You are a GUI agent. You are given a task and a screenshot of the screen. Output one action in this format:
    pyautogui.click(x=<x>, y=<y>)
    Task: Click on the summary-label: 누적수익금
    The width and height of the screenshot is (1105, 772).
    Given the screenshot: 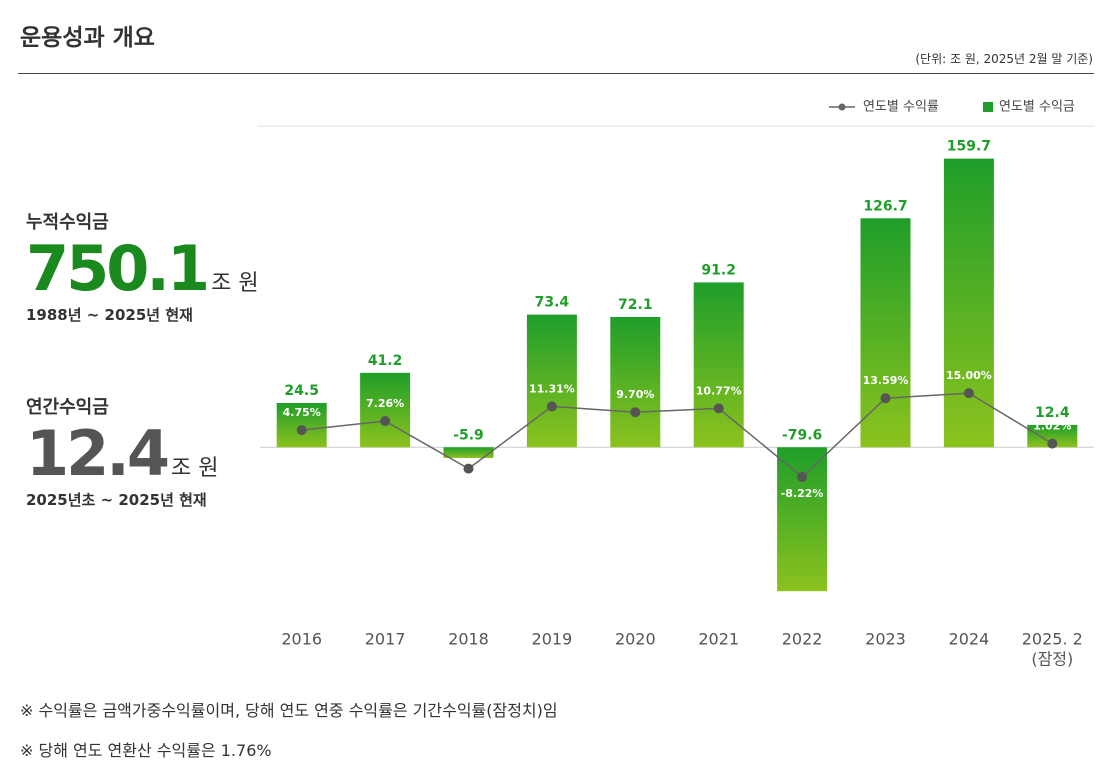 What is the action you would take?
    pyautogui.click(x=67, y=222)
    